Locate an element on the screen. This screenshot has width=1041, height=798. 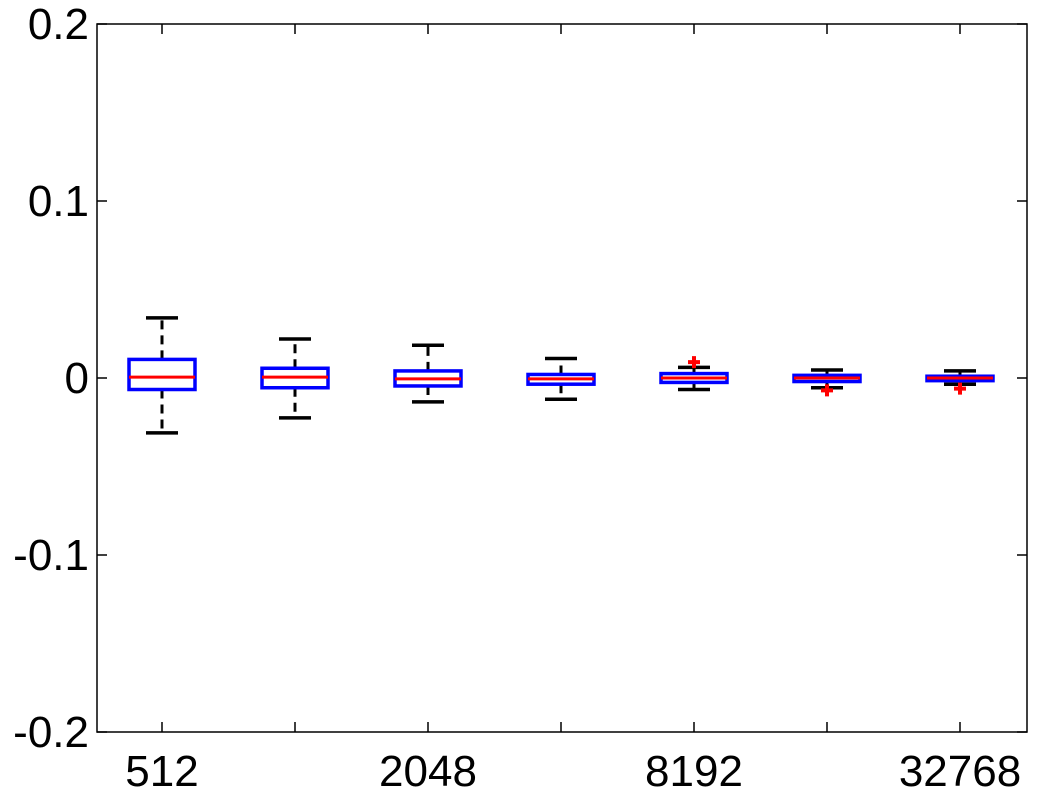
y-tick-label: -0.2 is located at coordinates (51, 732).